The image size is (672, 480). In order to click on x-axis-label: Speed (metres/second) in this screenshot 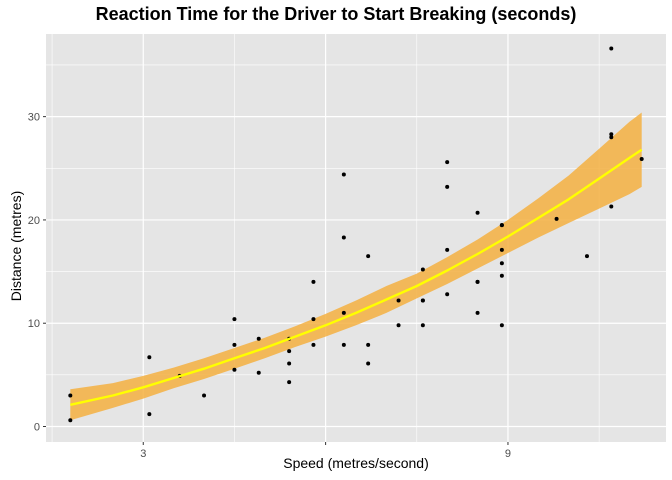, I will do `click(356, 463)`.